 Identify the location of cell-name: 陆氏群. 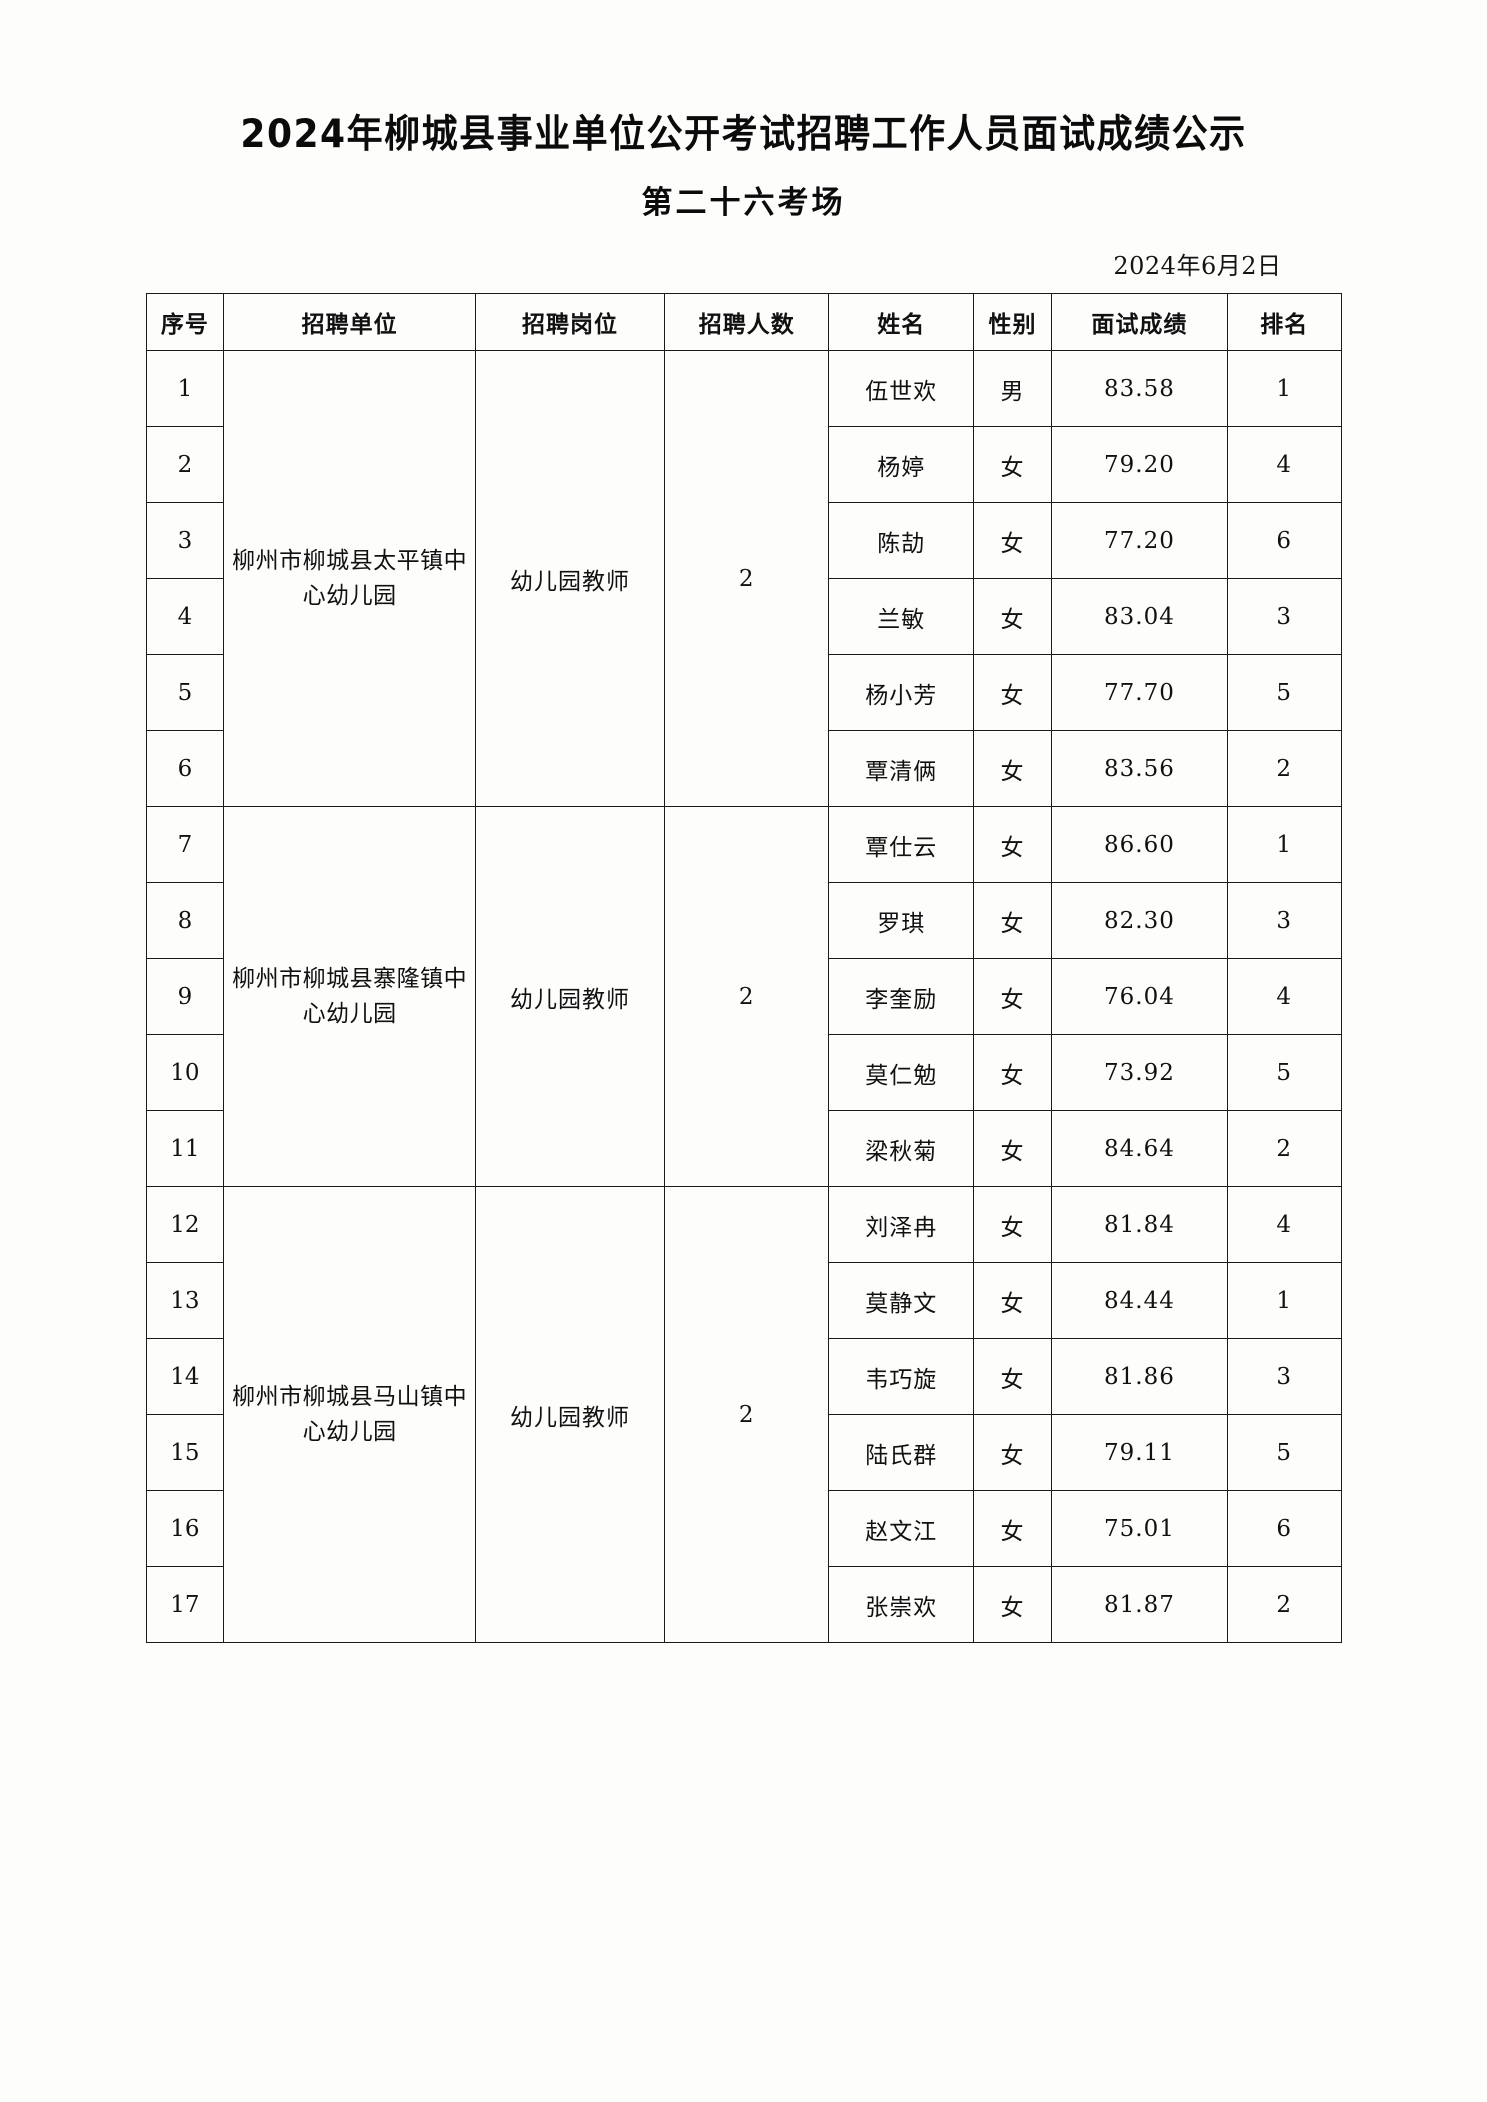
(901, 1452).